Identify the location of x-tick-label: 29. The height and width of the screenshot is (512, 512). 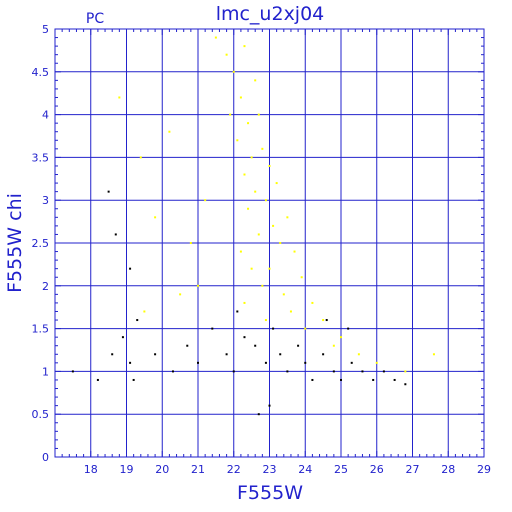
(484, 469).